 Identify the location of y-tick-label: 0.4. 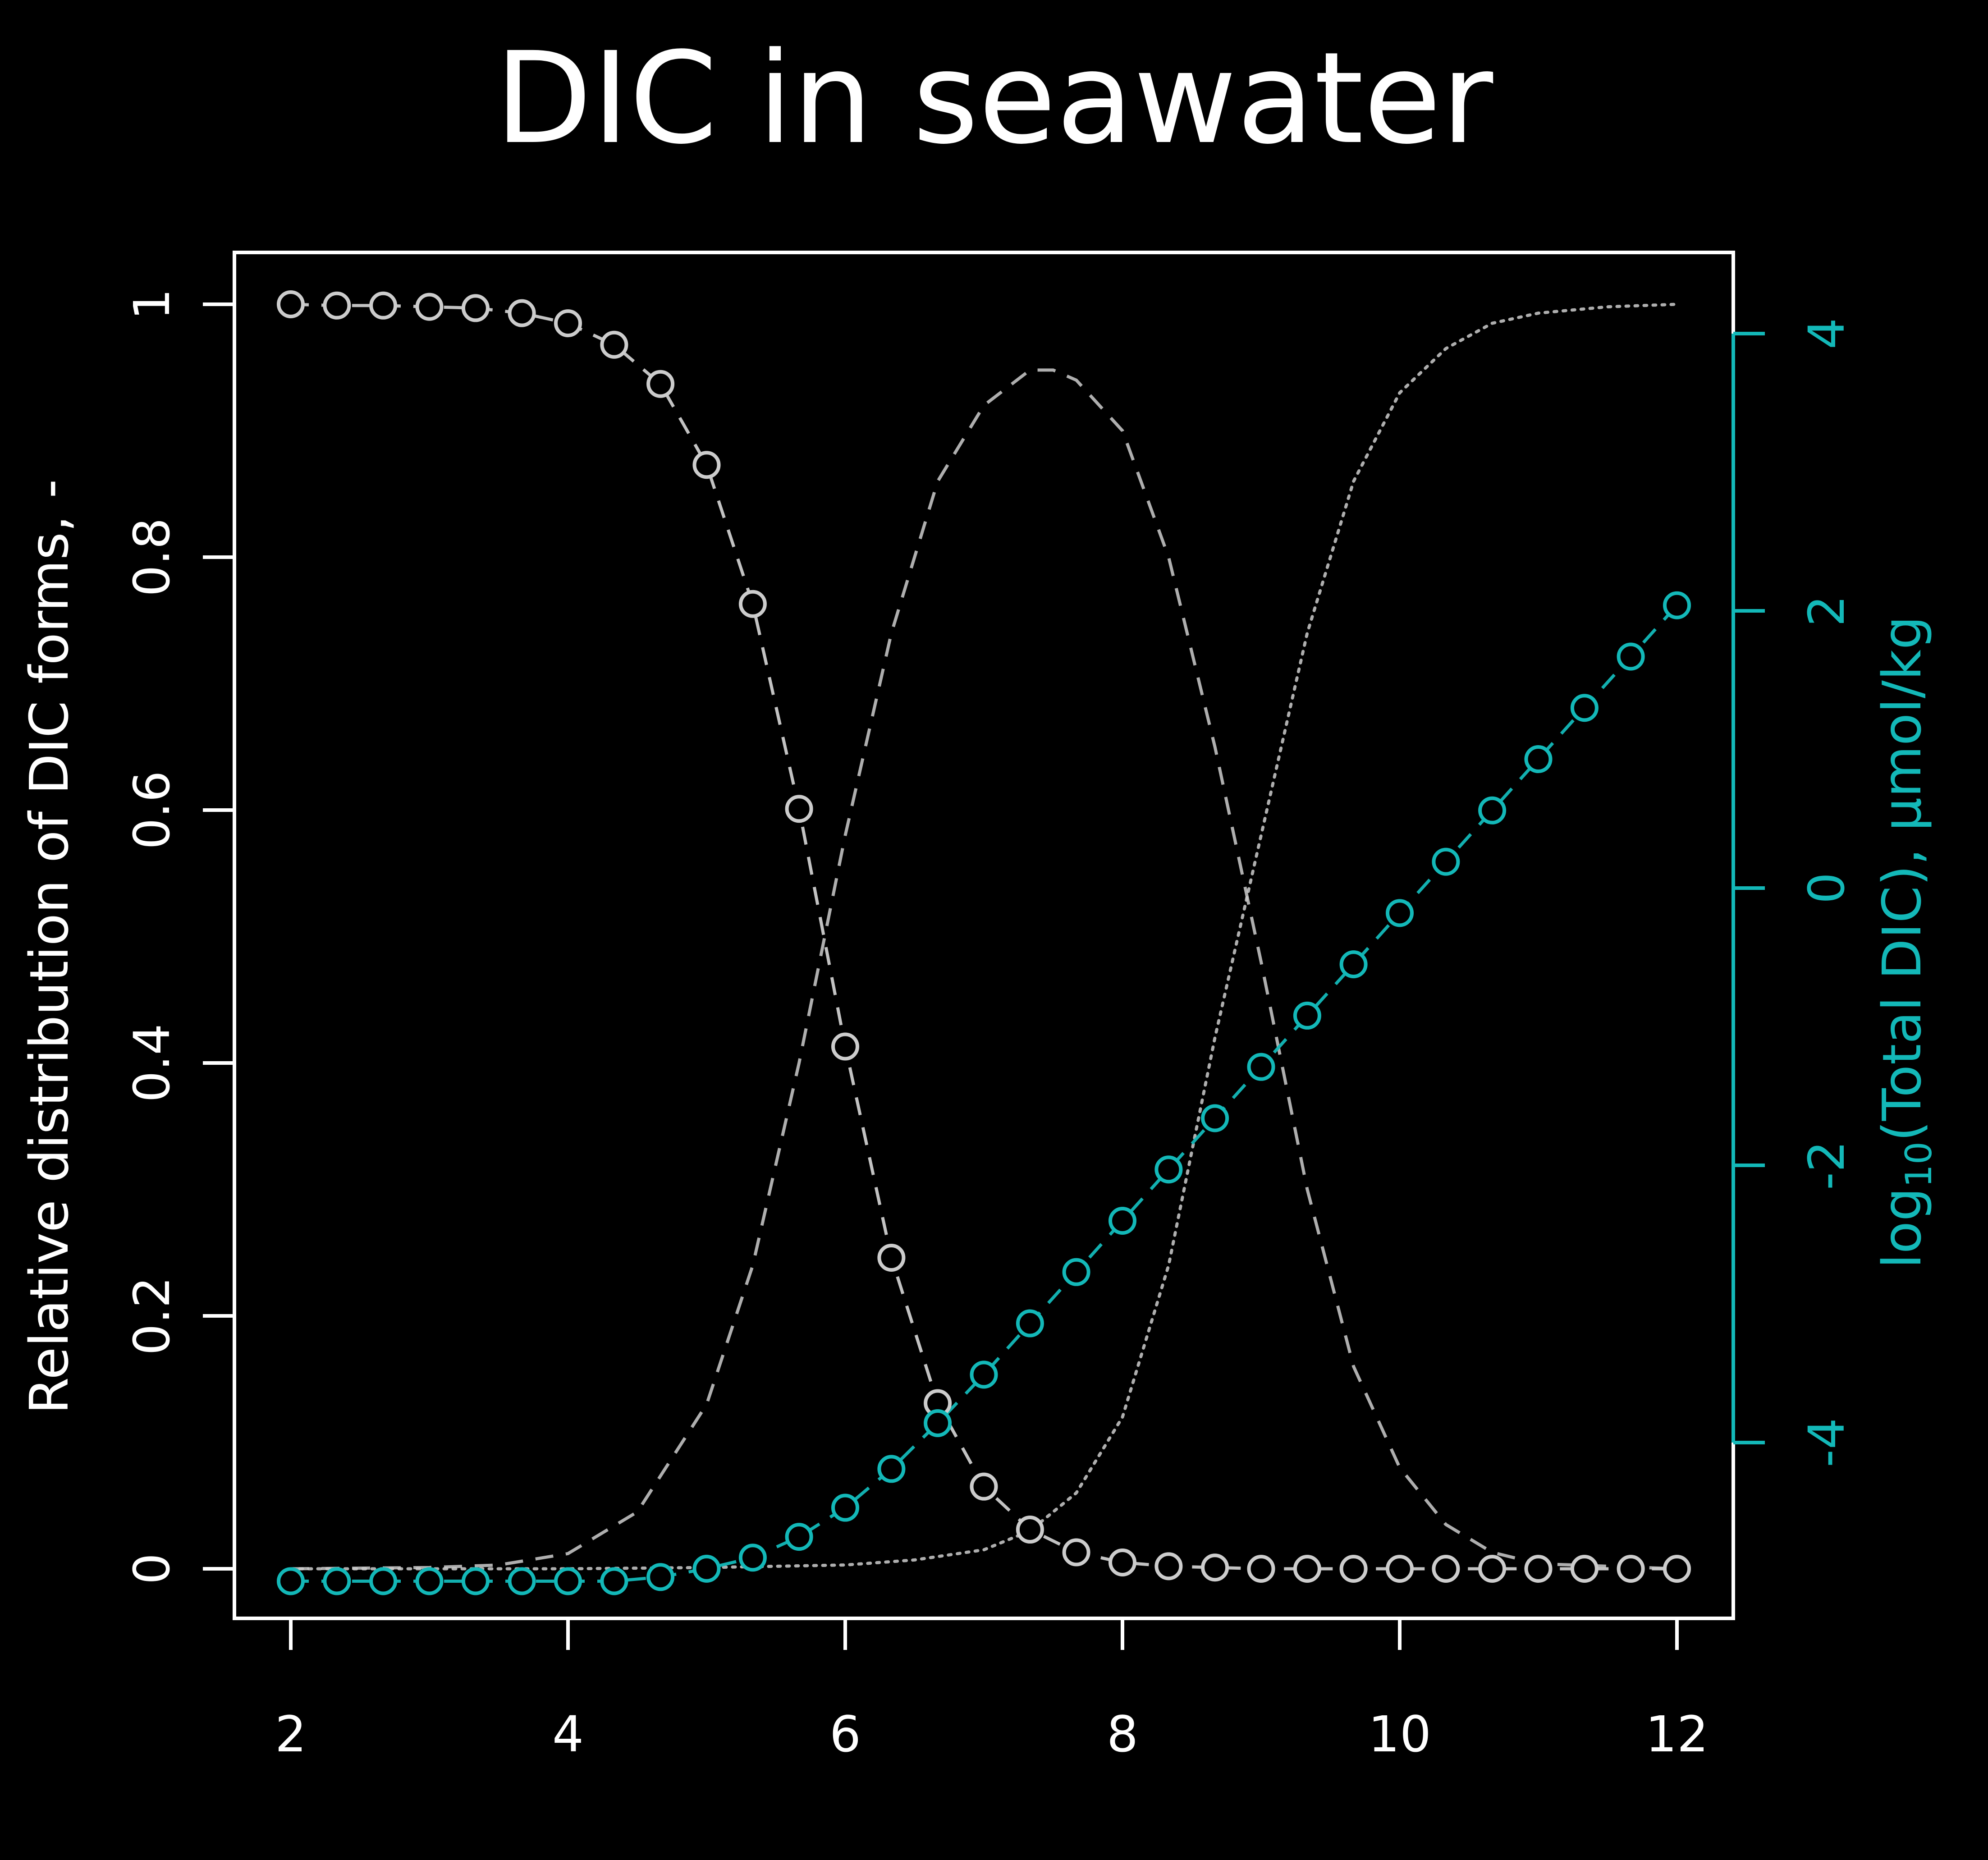
(152, 1063).